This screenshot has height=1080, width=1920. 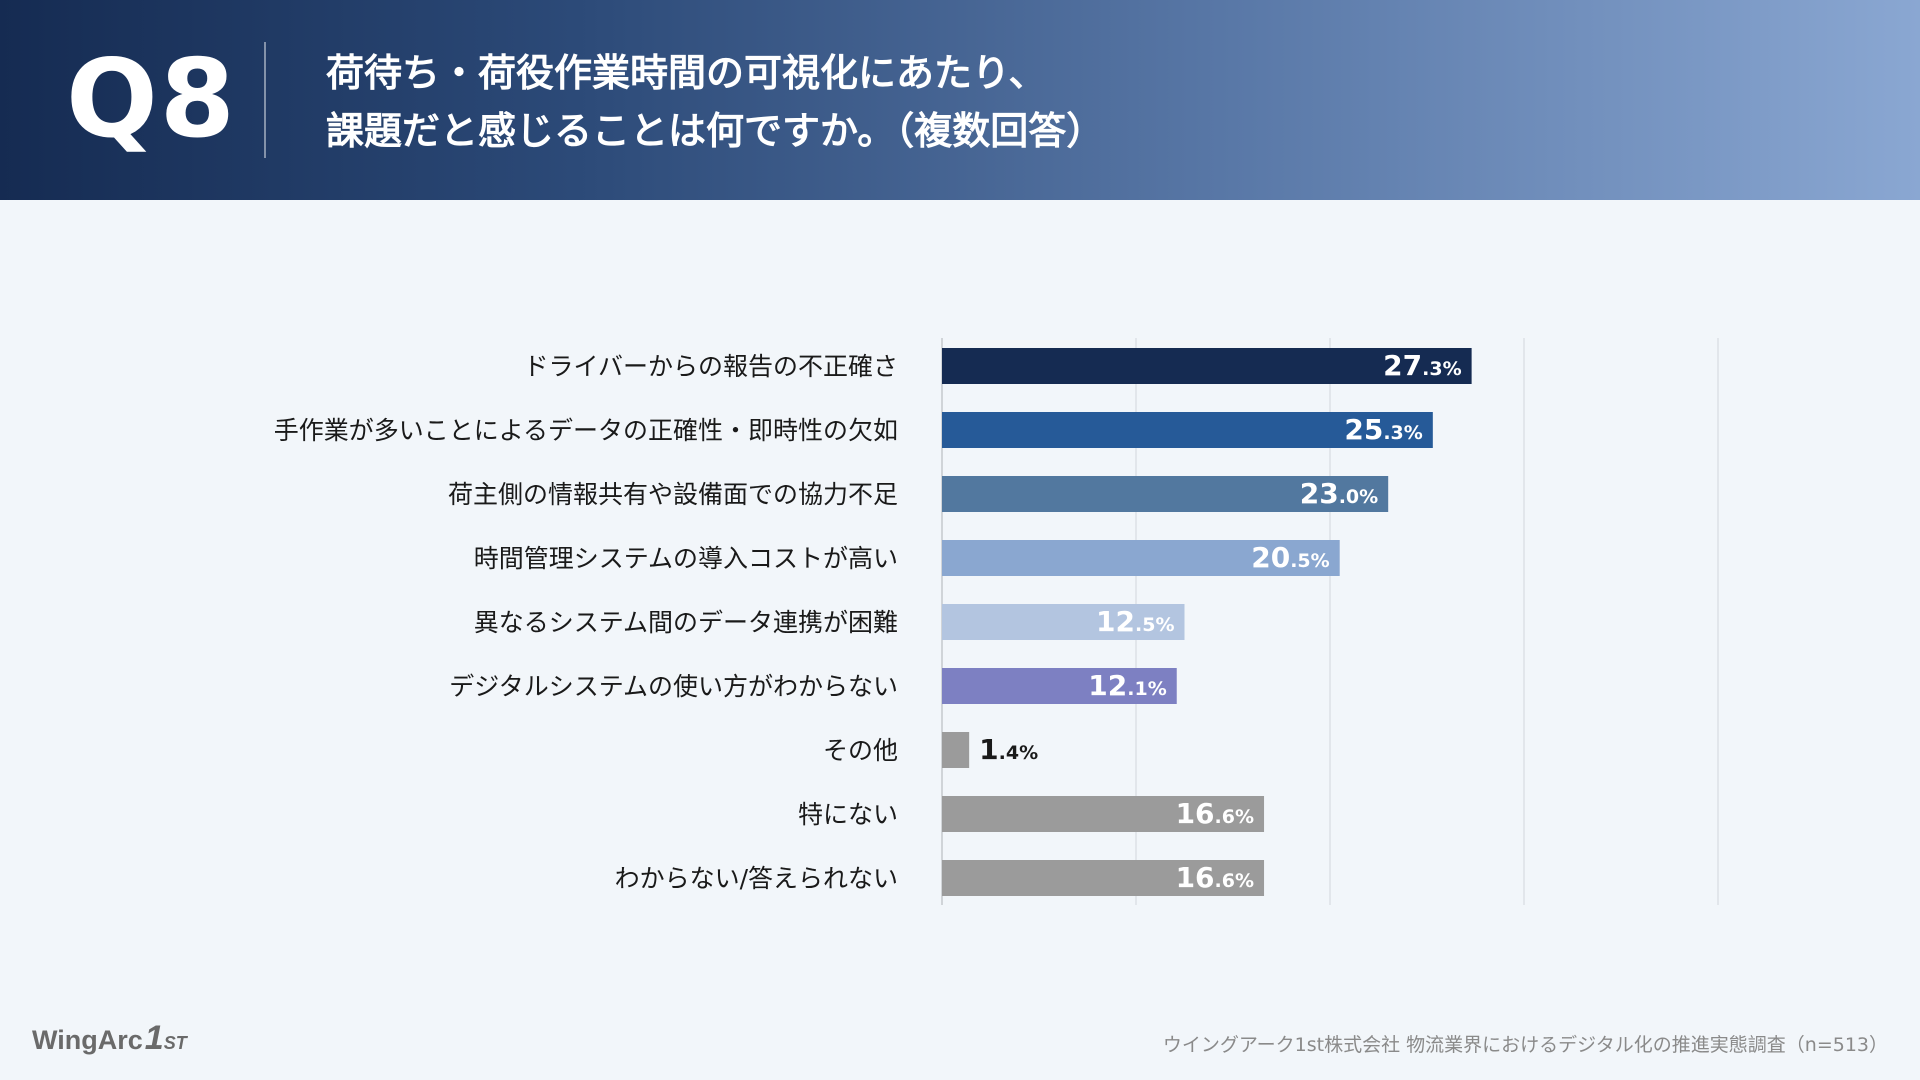 I want to click on value-label: 12.5%, so click(x=1135, y=621).